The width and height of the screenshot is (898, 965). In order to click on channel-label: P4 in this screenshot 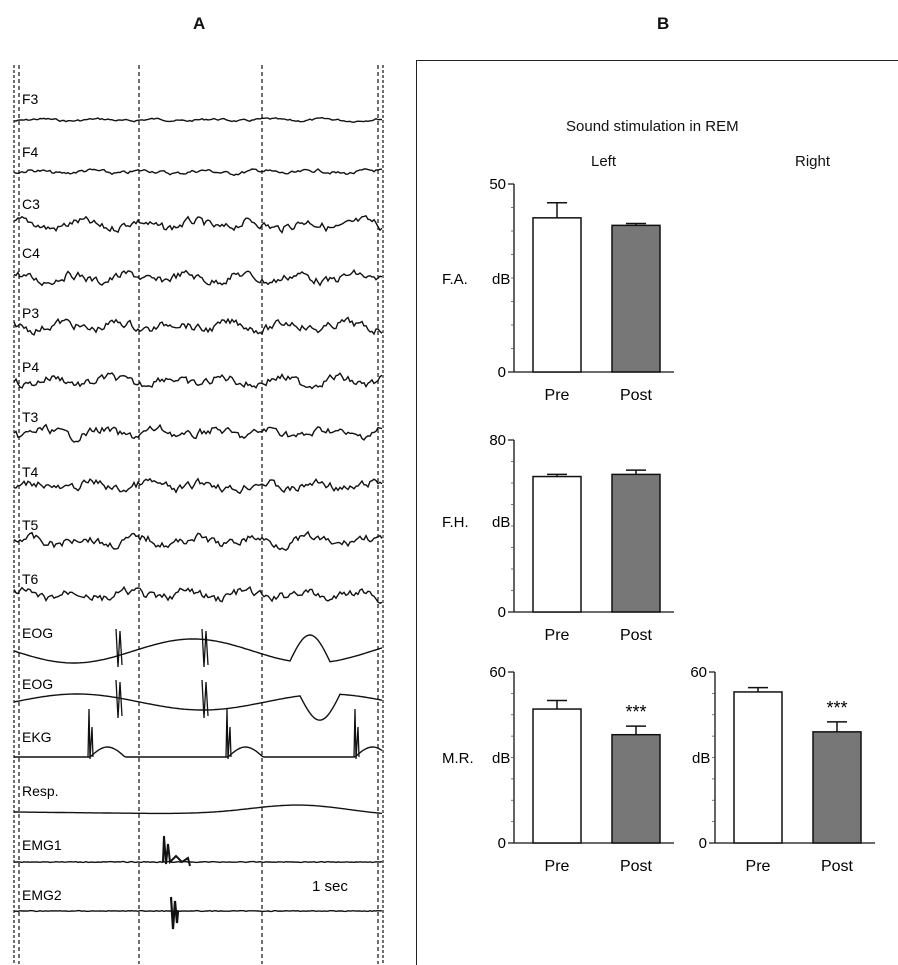, I will do `click(30, 367)`.